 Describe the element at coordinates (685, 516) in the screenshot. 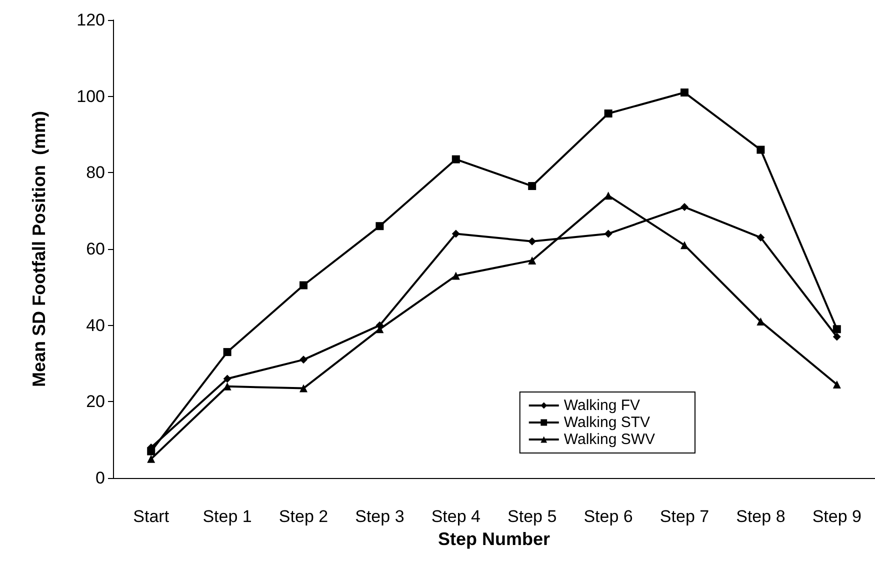

I see `x-tick-label: Step 7` at that location.